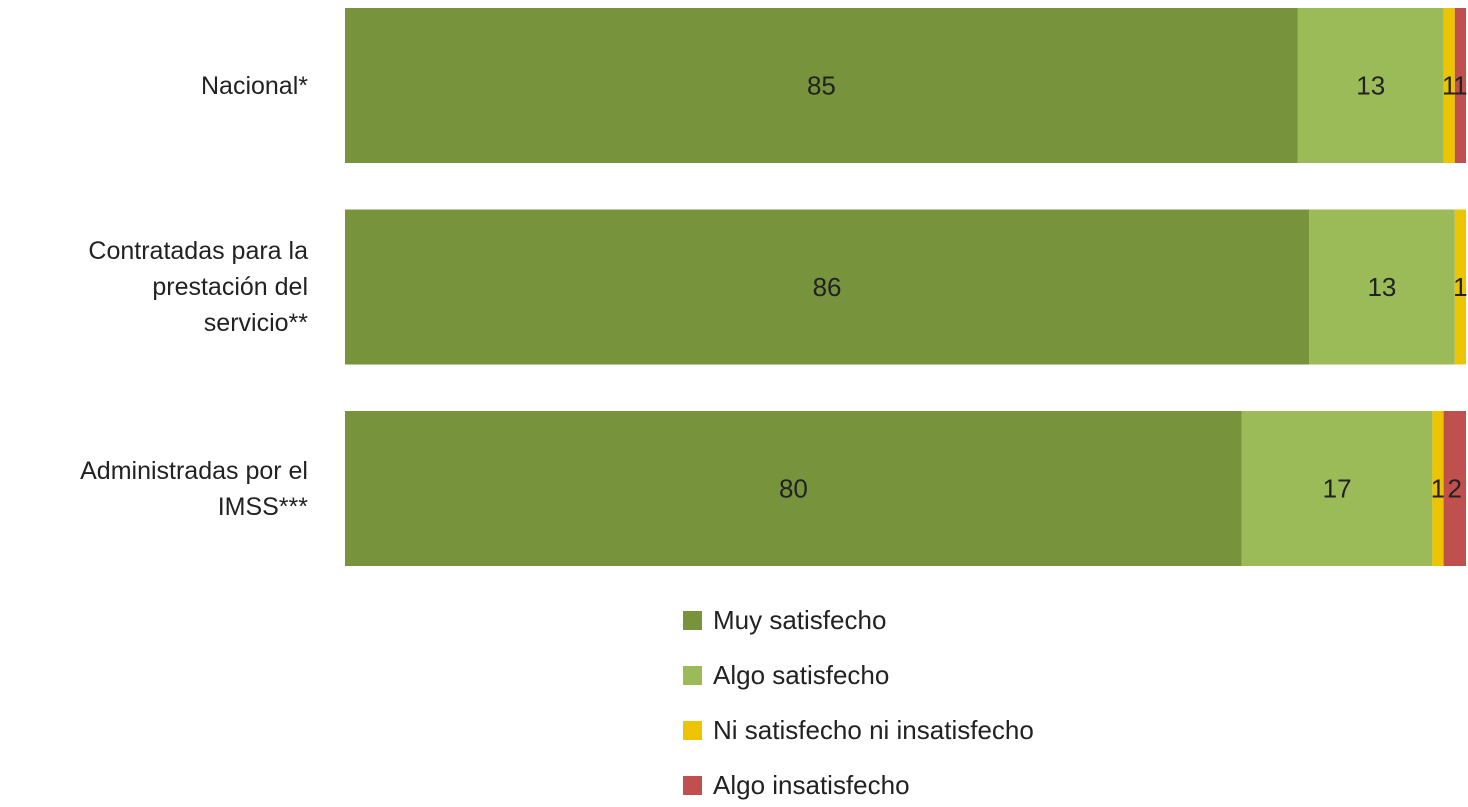 This screenshot has height=807, width=1468. I want to click on data-label: 86, so click(827, 287).